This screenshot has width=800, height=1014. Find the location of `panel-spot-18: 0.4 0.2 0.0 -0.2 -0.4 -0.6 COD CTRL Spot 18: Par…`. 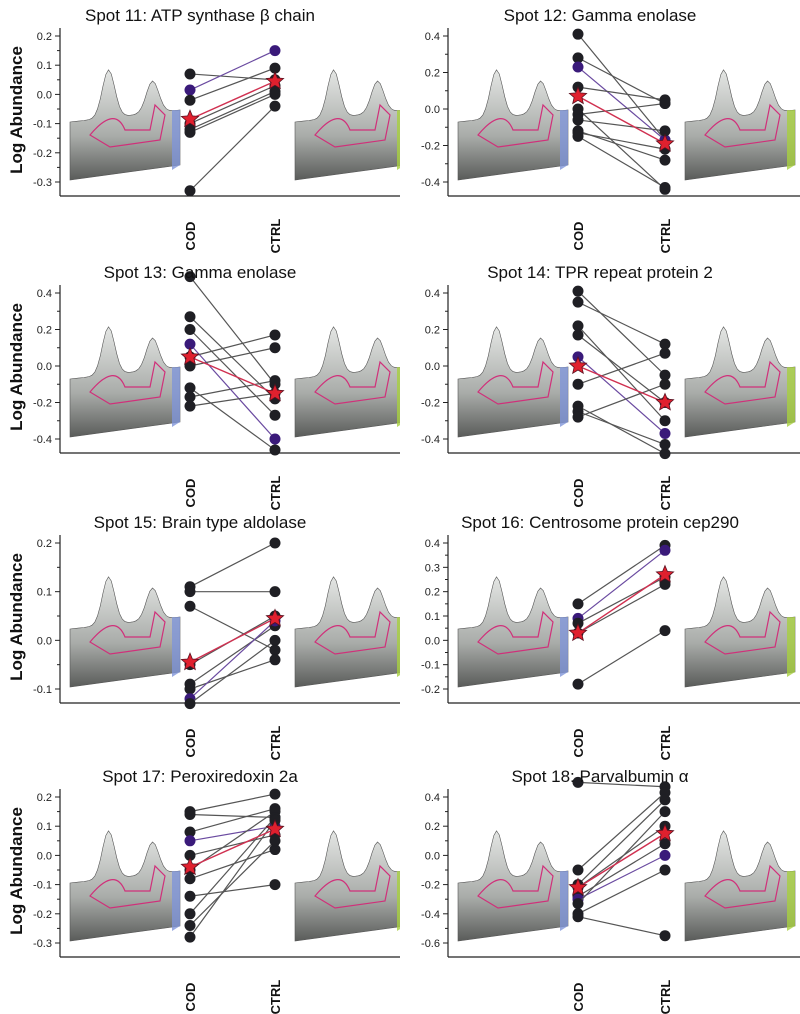

panel-spot-18: 0.4 0.2 0.0 -0.2 -0.4 -0.6 COD CTRL Spot 18: Par… is located at coordinates (600, 887).